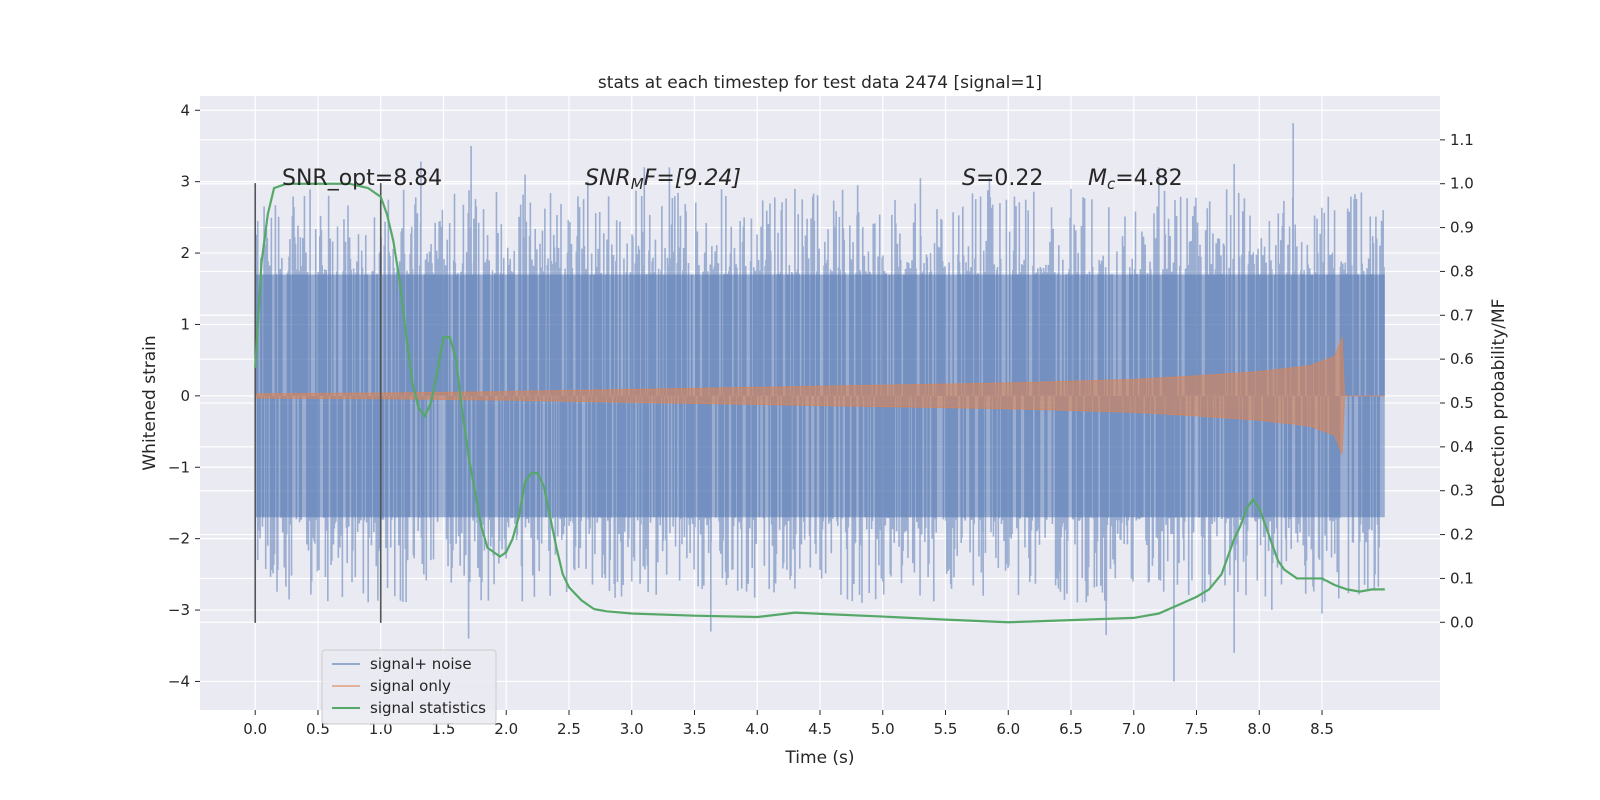  What do you see at coordinates (185, 324) in the screenshot?
I see `left-tick-label-3: 1` at bounding box center [185, 324].